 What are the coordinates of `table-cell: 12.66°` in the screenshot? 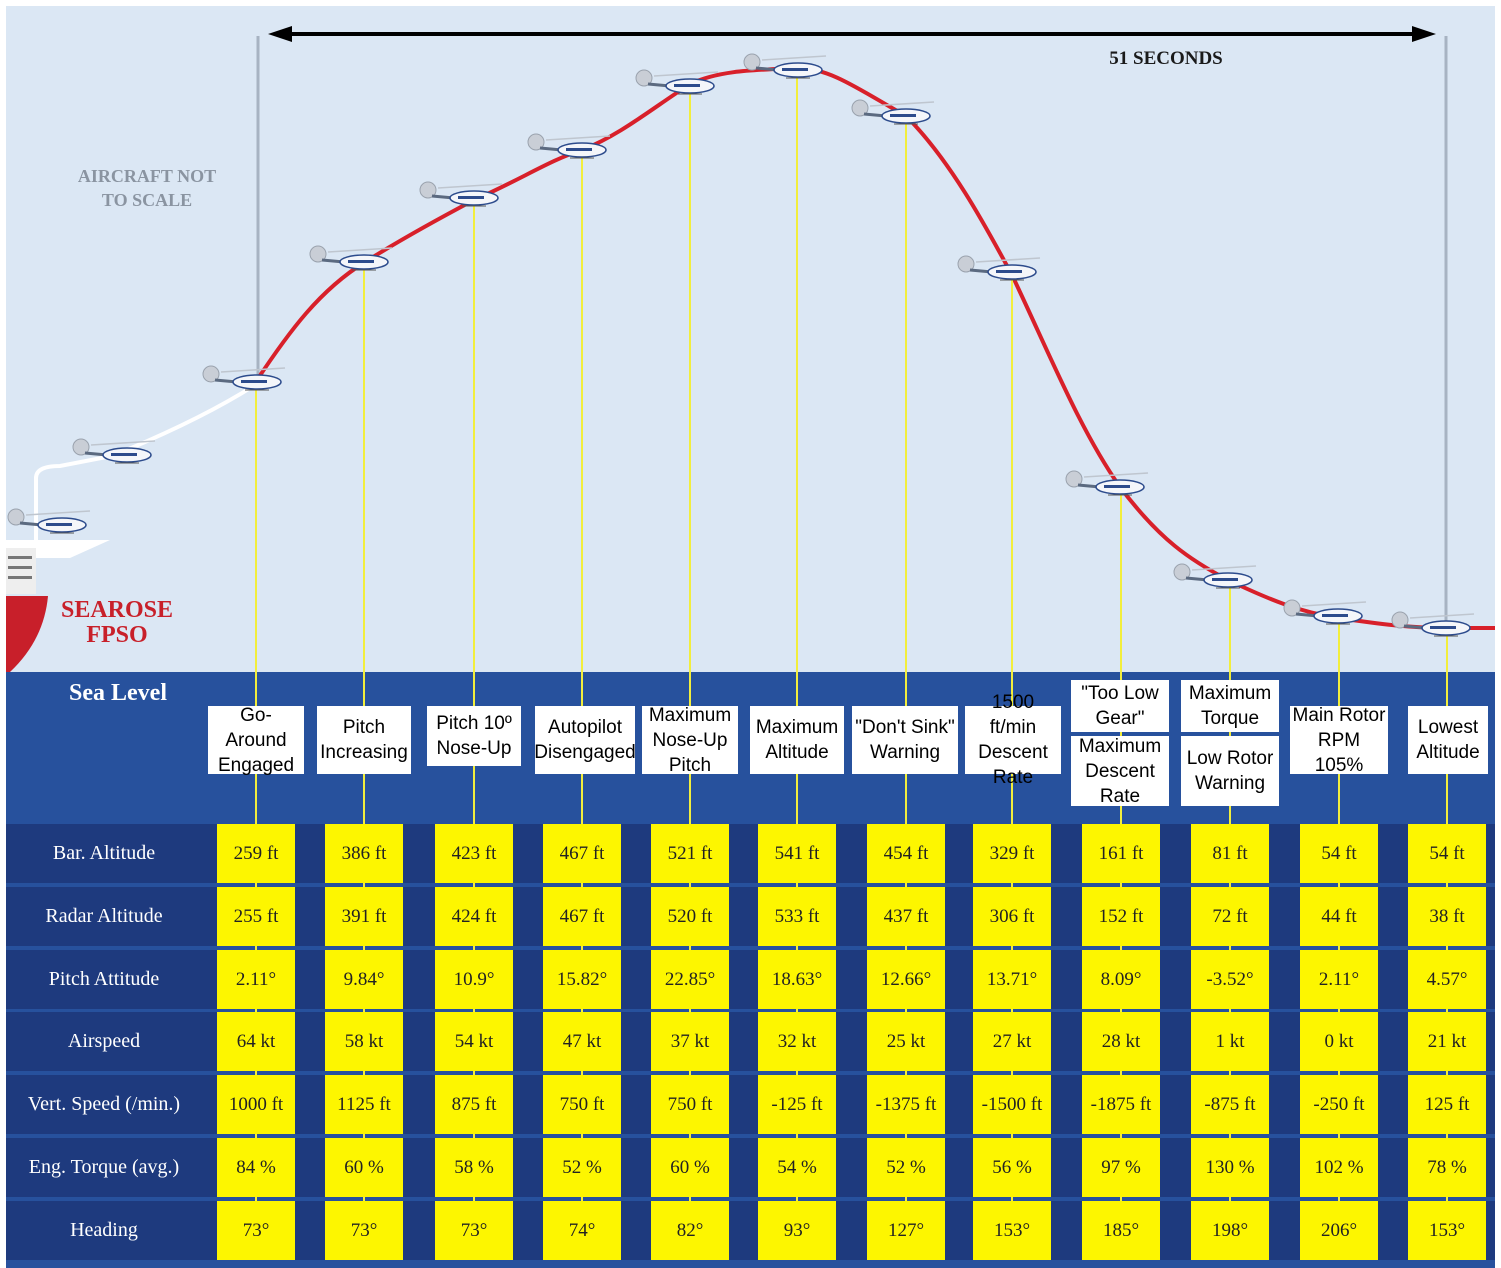 It's located at (906, 979).